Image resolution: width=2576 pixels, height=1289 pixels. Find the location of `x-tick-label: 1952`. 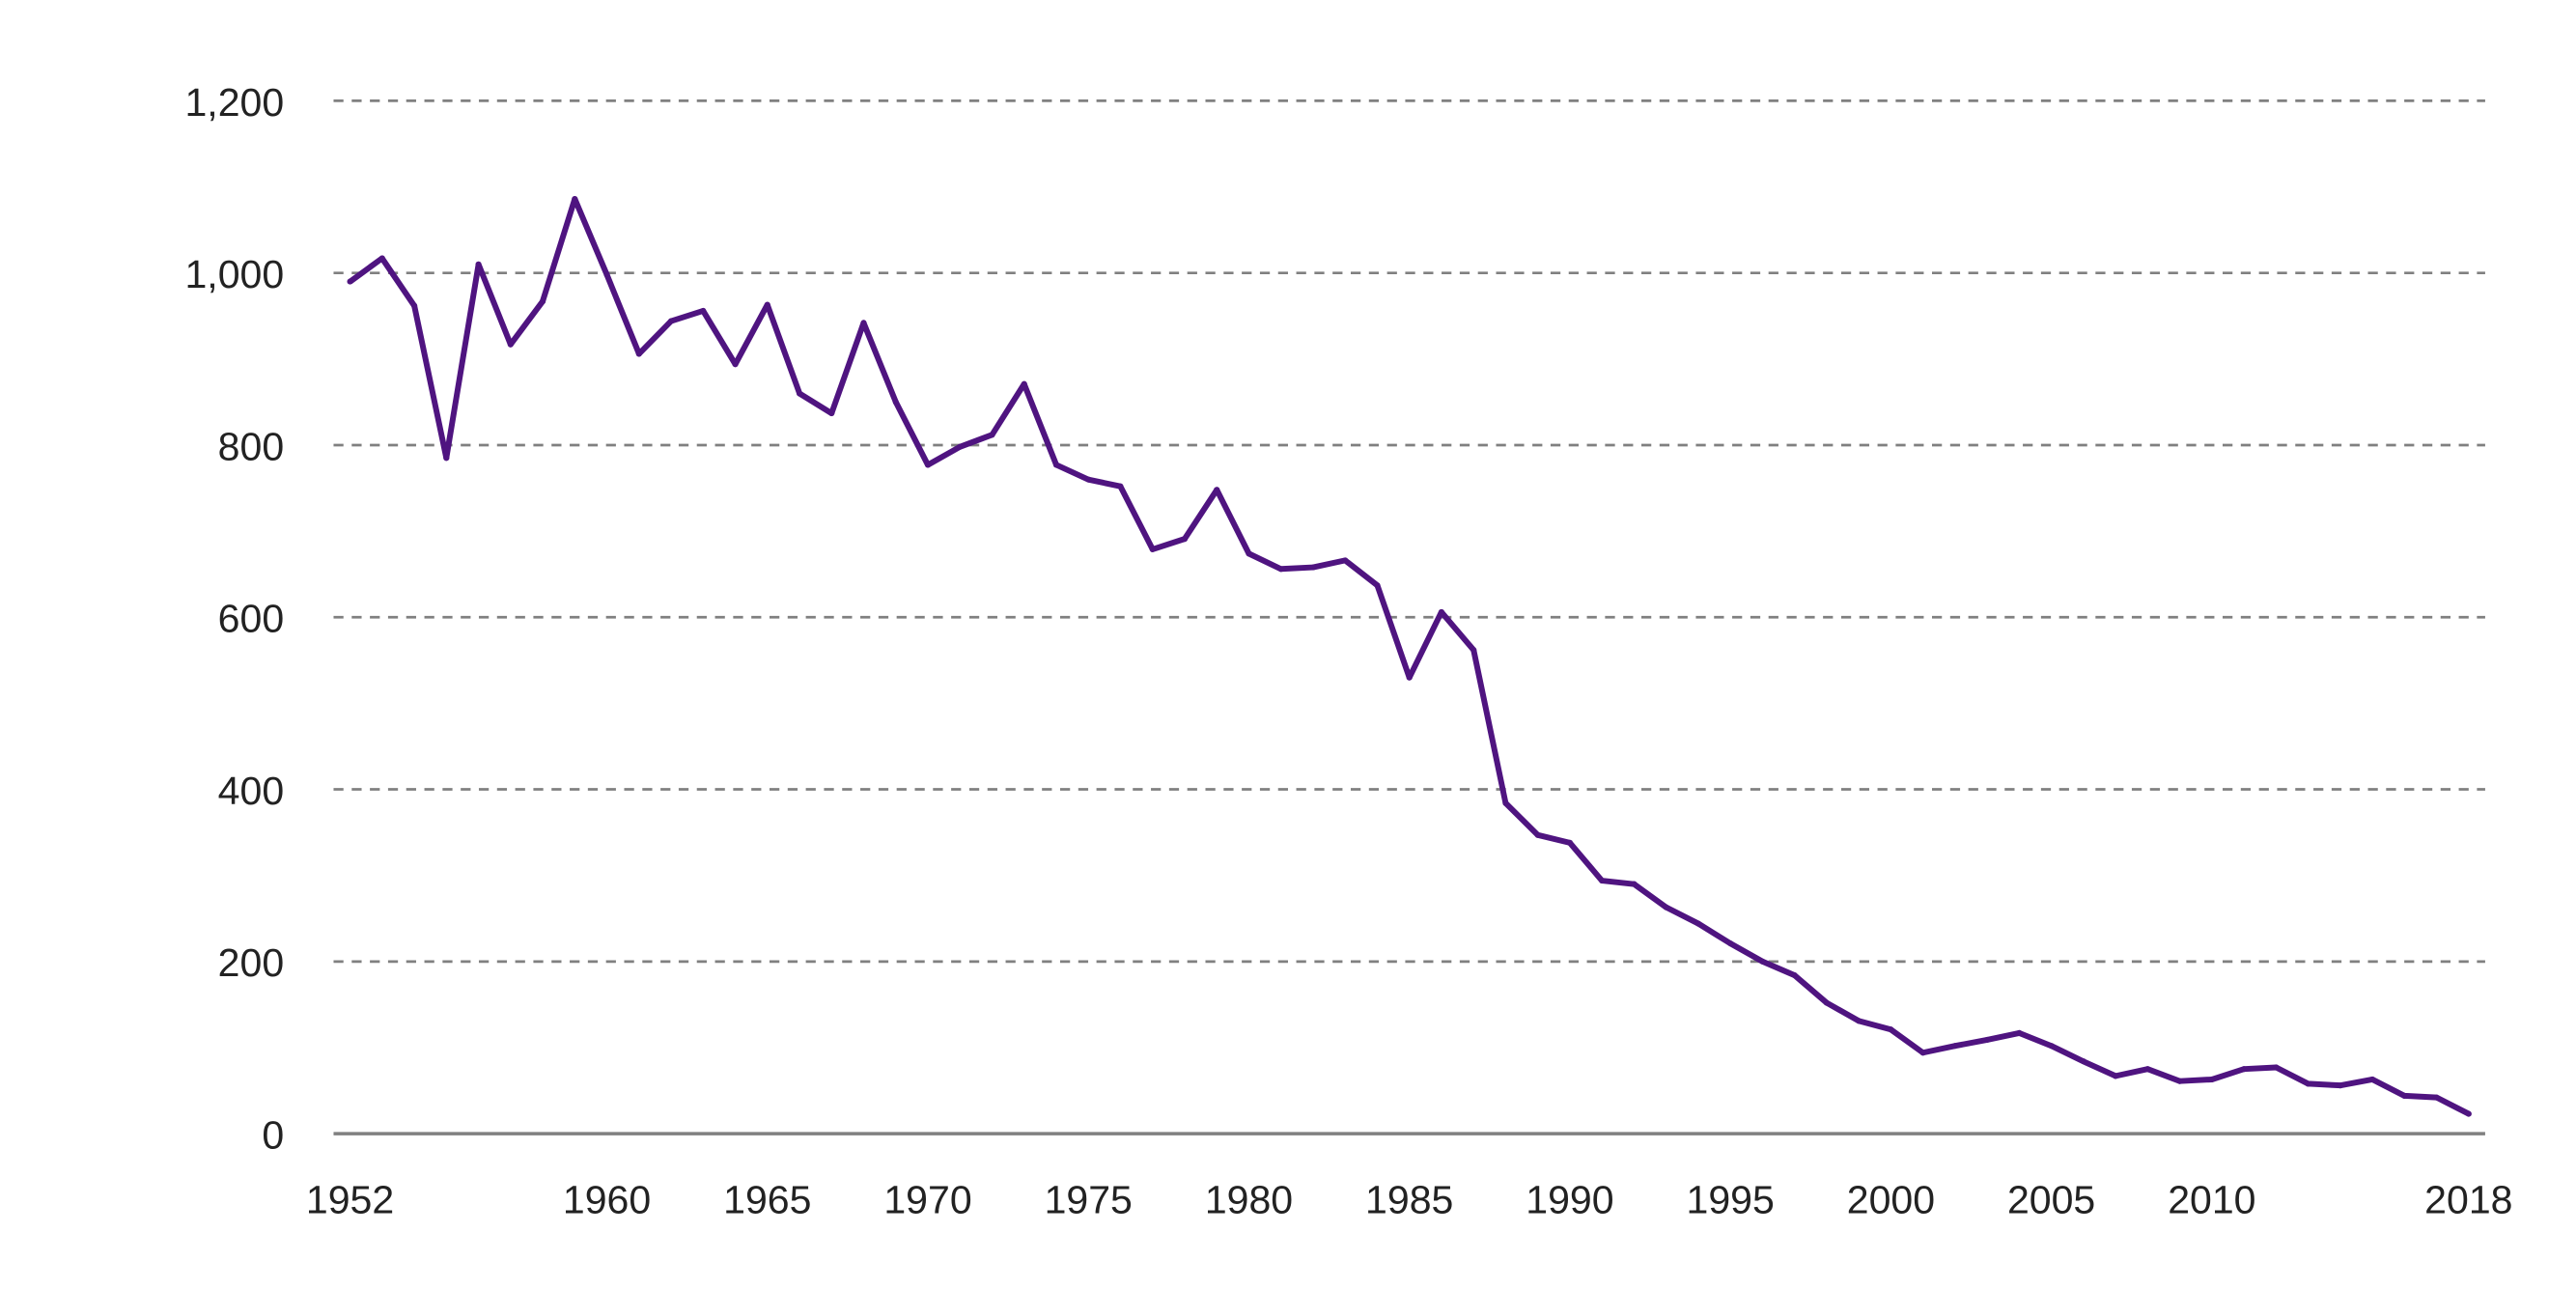

x-tick-label: 1952 is located at coordinates (350, 1199).